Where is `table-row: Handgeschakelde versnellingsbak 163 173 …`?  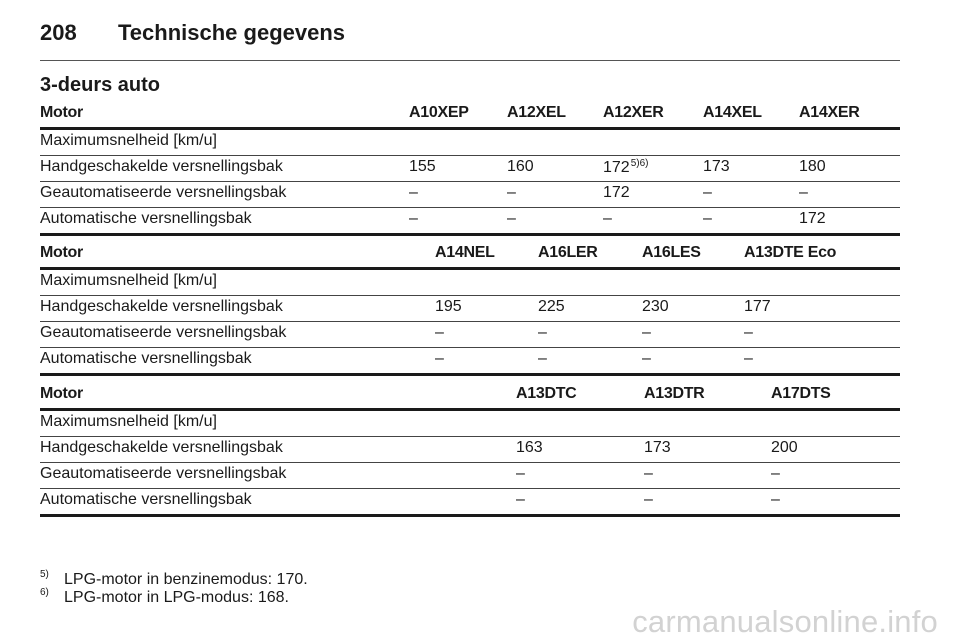
table-row: Handgeschakelde versnellingsbak 163 173 … is located at coordinates (470, 450).